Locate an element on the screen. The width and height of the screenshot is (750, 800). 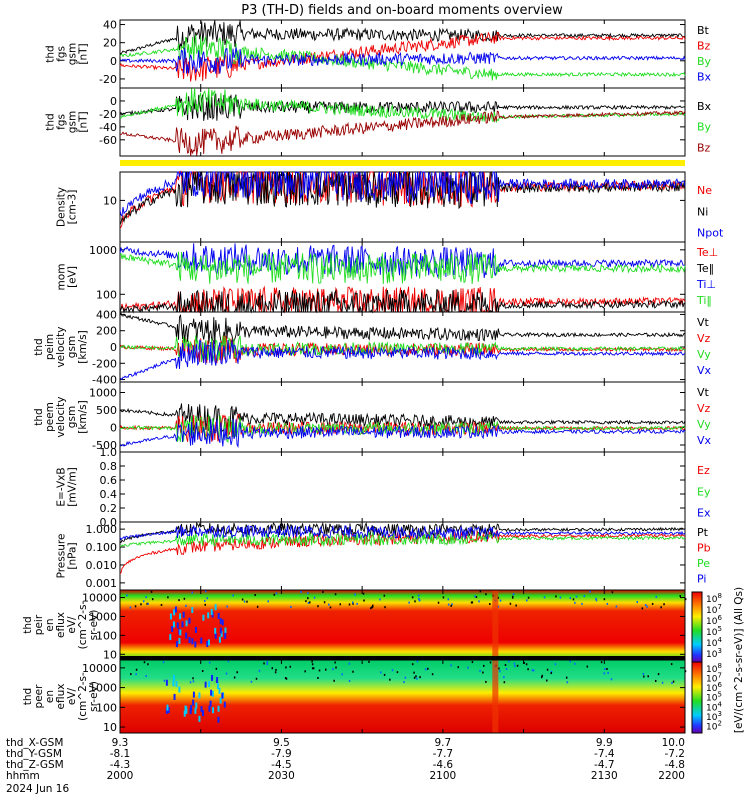
colorbar-tick-exponent: 6 is located at coordinates (719, 685).